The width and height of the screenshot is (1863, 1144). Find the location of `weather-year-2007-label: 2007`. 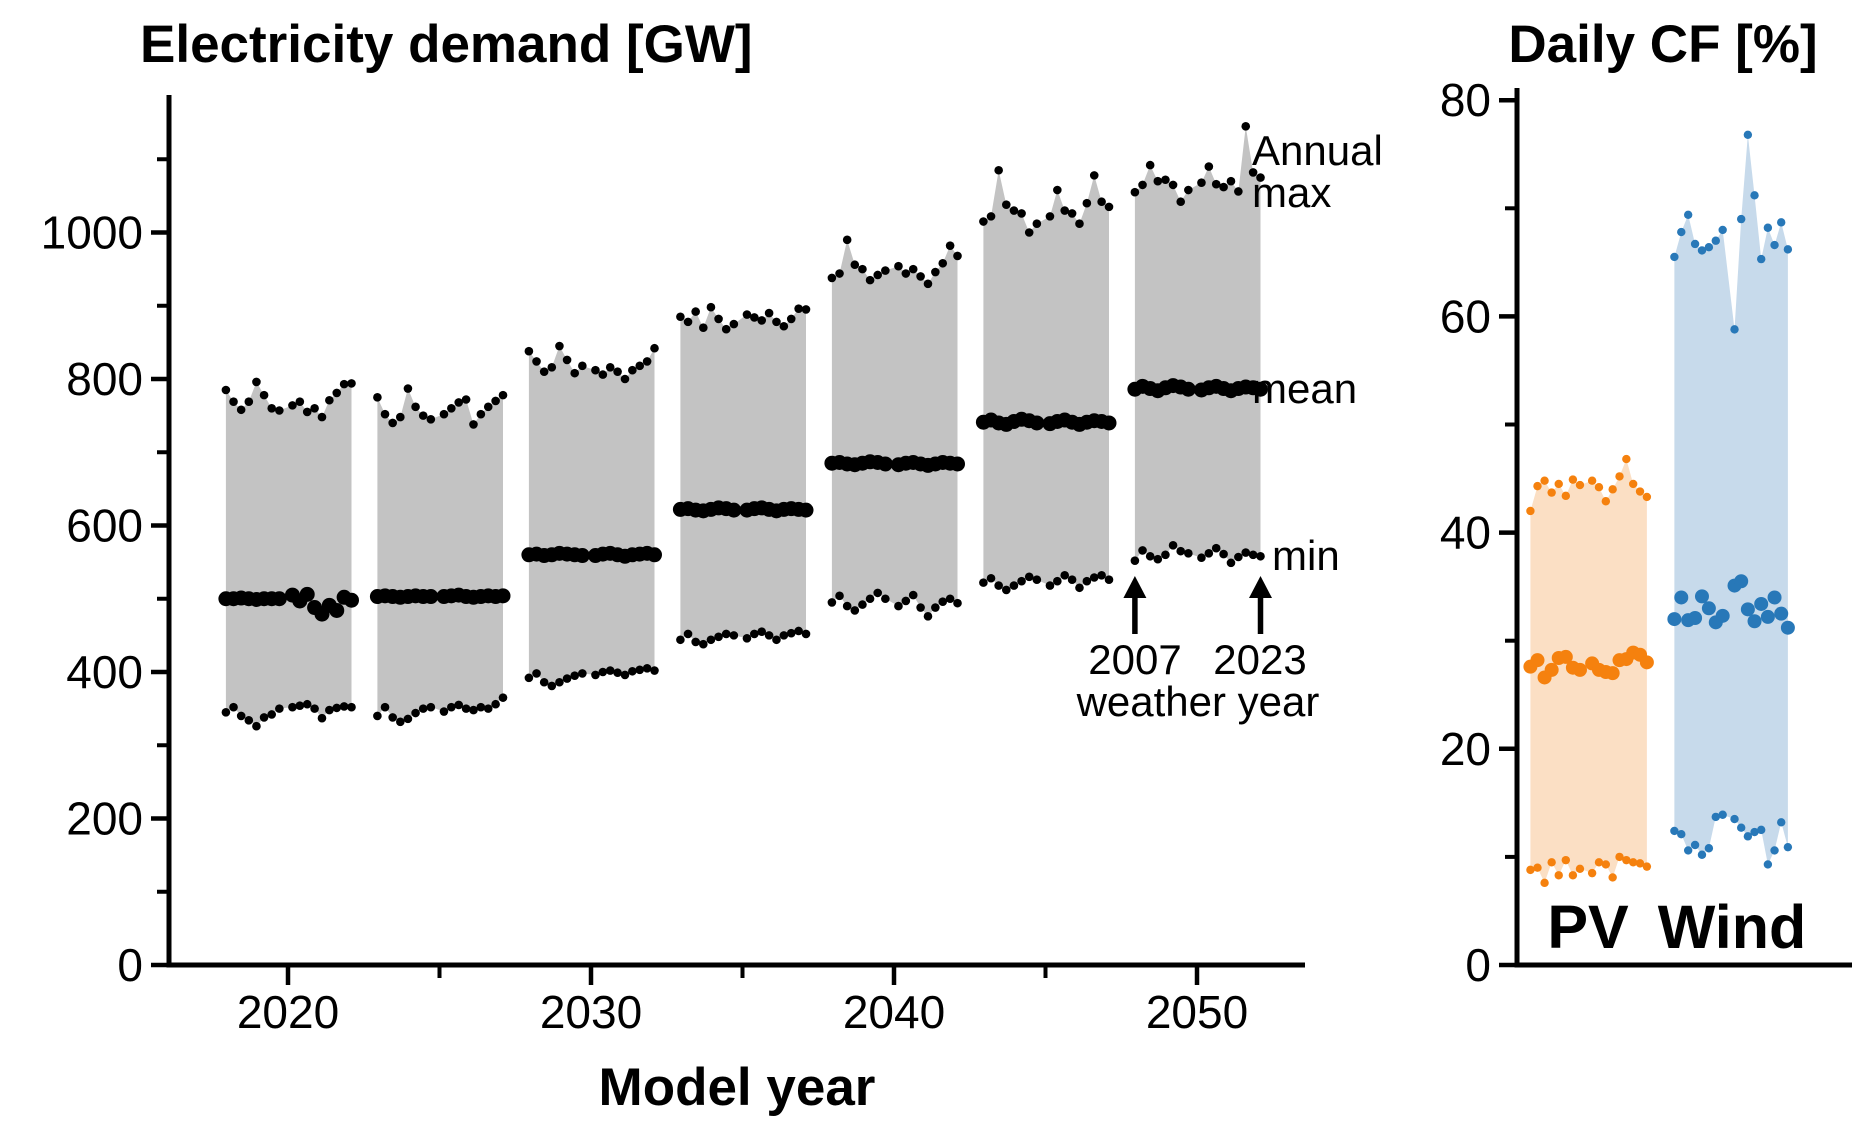

weather-year-2007-label: 2007 is located at coordinates (1134, 659).